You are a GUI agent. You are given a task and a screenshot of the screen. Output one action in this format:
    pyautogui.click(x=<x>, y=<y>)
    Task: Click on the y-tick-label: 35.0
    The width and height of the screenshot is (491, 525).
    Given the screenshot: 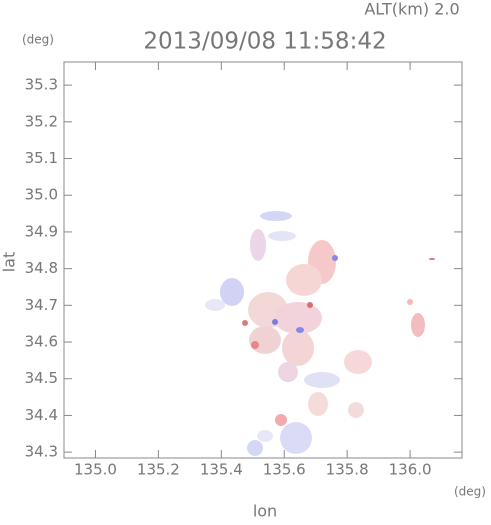 What is the action you would take?
    pyautogui.click(x=41, y=195)
    